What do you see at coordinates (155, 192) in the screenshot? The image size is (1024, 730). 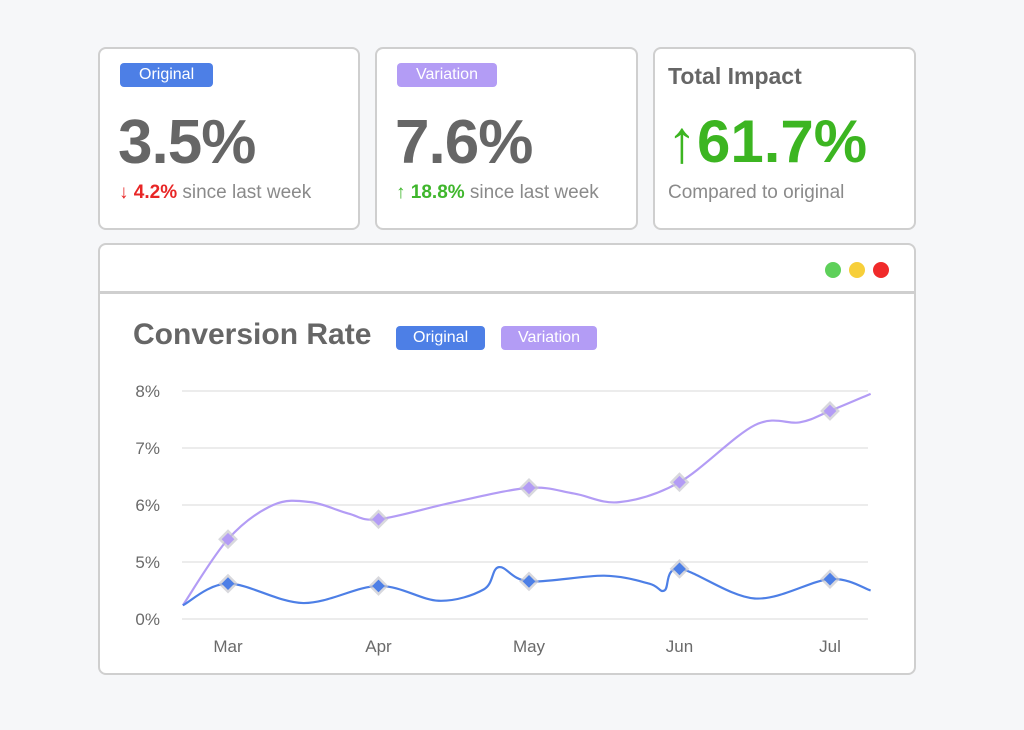 I see `original-change-value: 4.2%` at bounding box center [155, 192].